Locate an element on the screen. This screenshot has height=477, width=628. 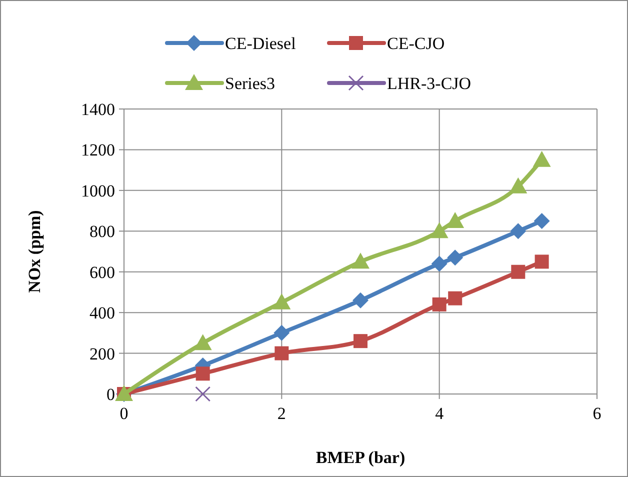
y-tick-label: 800 is located at coordinates (102, 232).